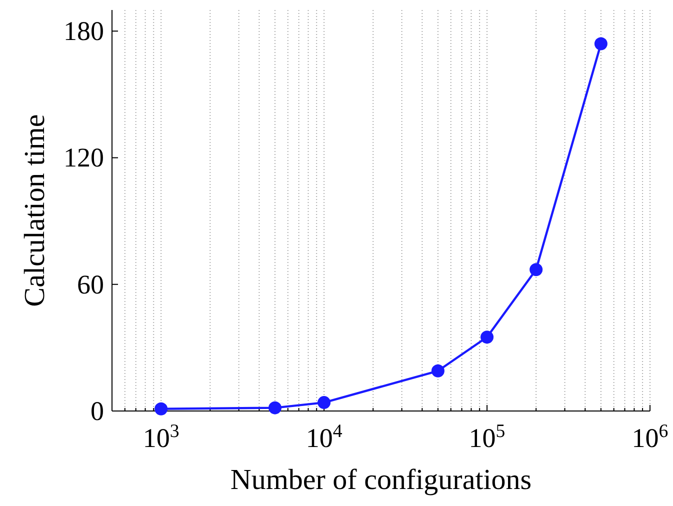 This screenshot has height=506, width=673. What do you see at coordinates (324, 436) in the screenshot?
I see `x-tick-label: 10$^{4}$` at bounding box center [324, 436].